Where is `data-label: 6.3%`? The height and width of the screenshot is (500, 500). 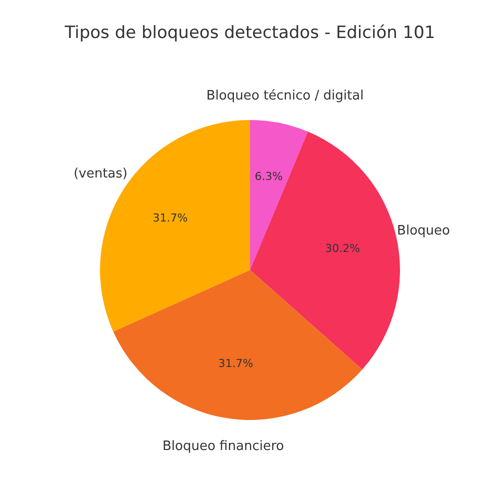
data-label: 6.3% is located at coordinates (268, 176).